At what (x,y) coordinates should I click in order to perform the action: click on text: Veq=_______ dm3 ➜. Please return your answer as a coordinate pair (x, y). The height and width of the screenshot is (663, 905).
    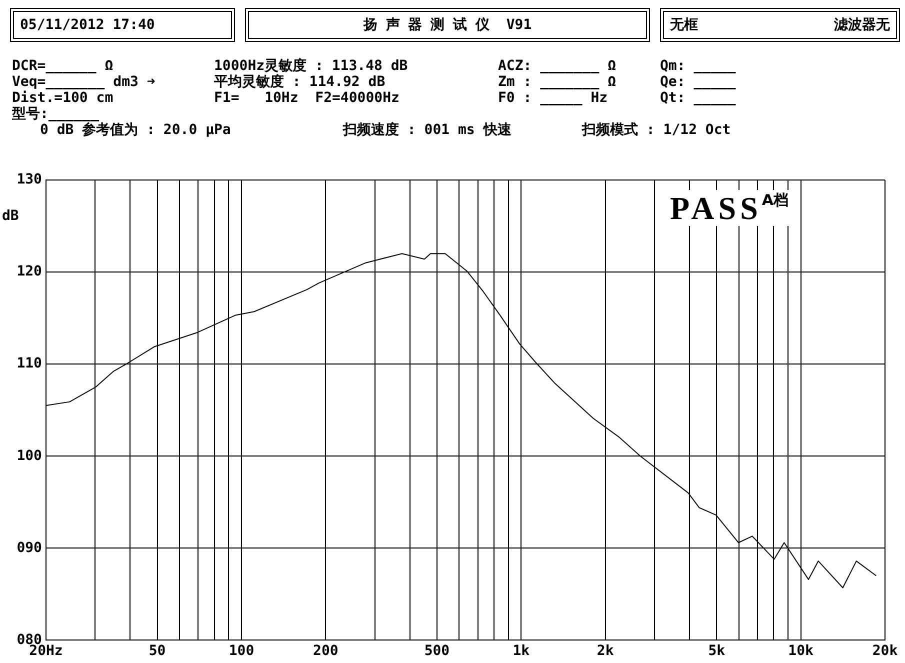
    Looking at the image, I should click on (84, 82).